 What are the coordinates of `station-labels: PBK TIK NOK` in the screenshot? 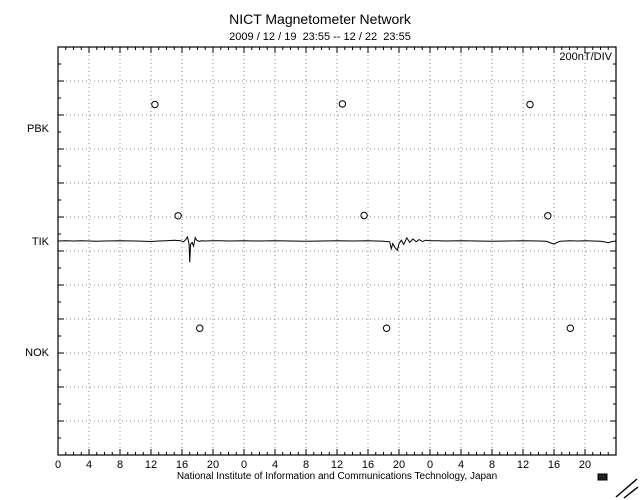 It's located at (37, 241).